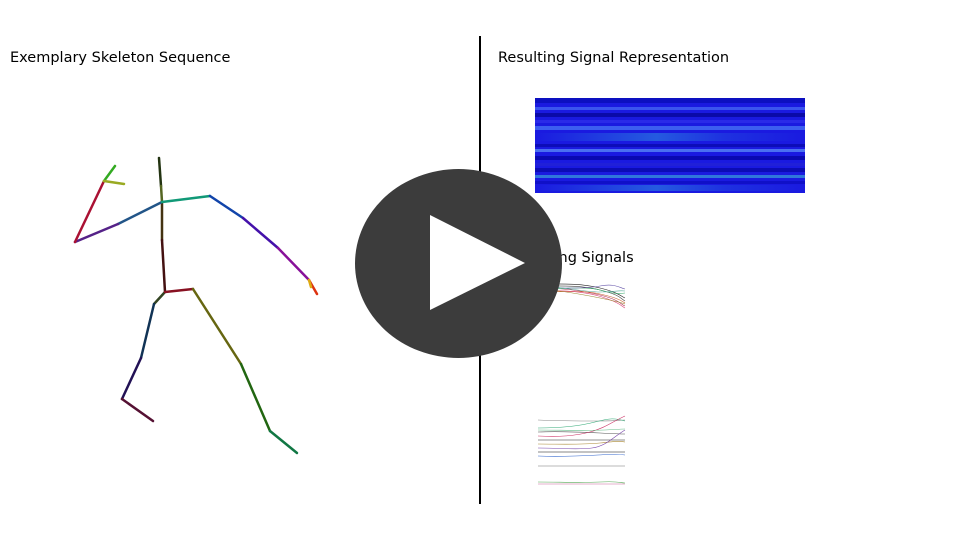 The height and width of the screenshot is (540, 960). What do you see at coordinates (614, 58) in the screenshot?
I see `signal-panel-title: Resulting Signal Representation` at bounding box center [614, 58].